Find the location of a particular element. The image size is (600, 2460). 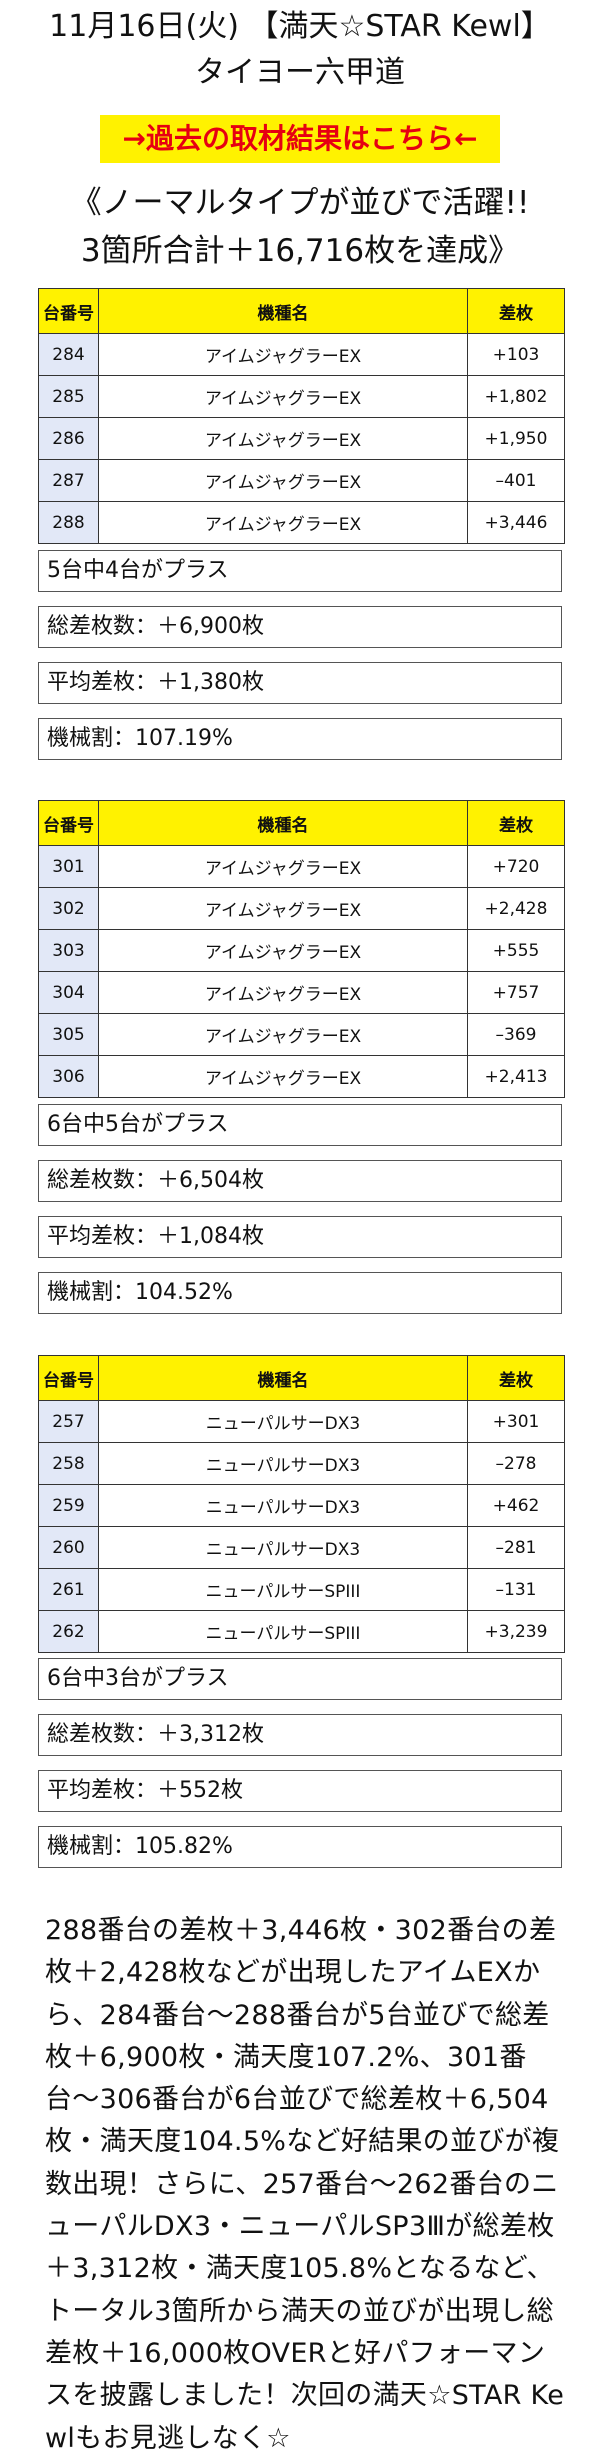

cell-diff: –131 is located at coordinates (516, 1589).